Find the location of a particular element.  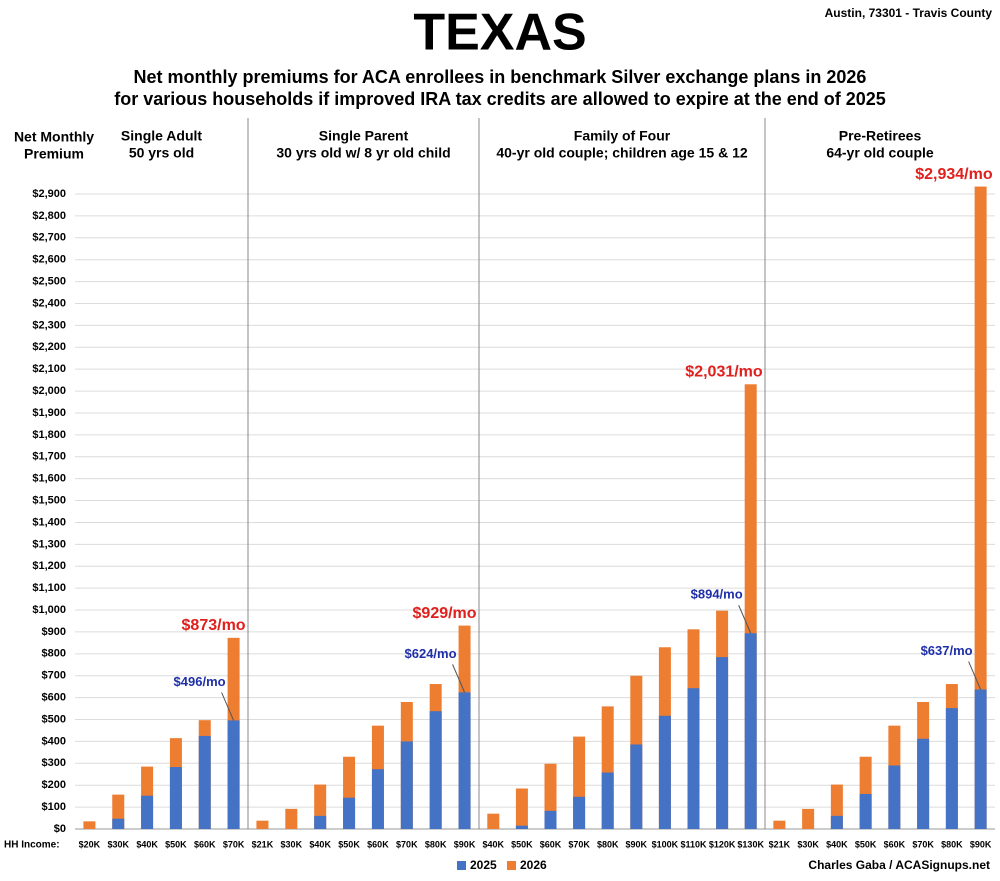

panel-subtitle: 40-yr old couple; children age 15 & 12 is located at coordinates (622, 153).